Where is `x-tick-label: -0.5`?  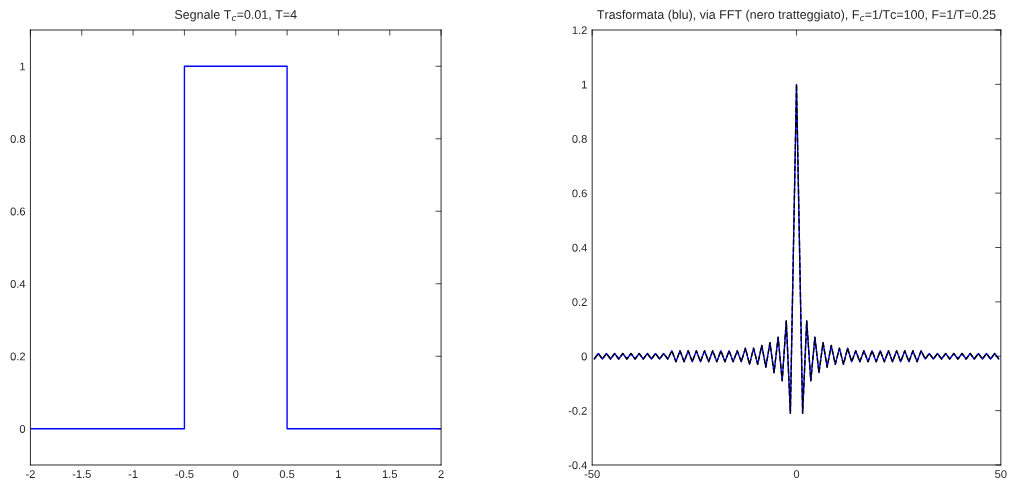
x-tick-label: -0.5 is located at coordinates (184, 474).